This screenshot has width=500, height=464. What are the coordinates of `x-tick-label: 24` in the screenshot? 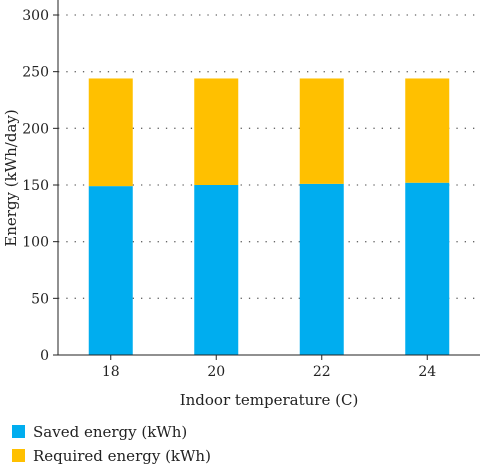 It's located at (427, 372).